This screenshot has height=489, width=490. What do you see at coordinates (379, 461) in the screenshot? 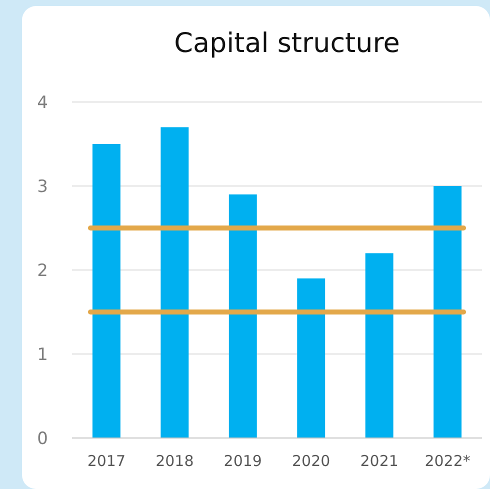
I see `x-tick-label: 2021` at bounding box center [379, 461].